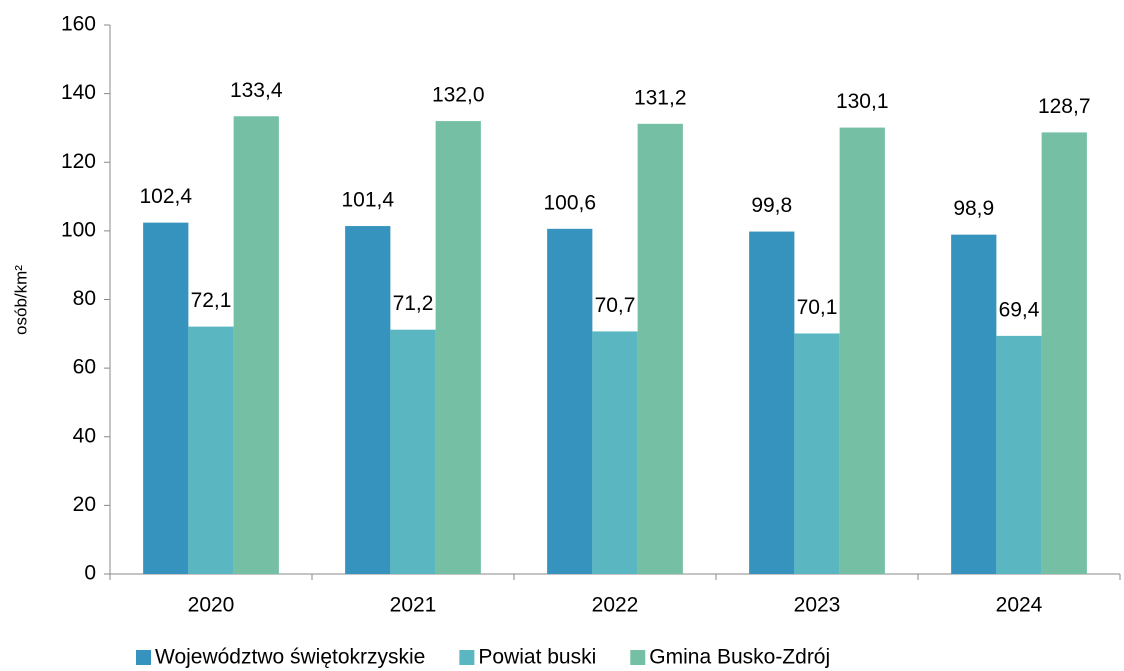 The height and width of the screenshot is (671, 1124). I want to click on value-label: 102,4, so click(165, 196).